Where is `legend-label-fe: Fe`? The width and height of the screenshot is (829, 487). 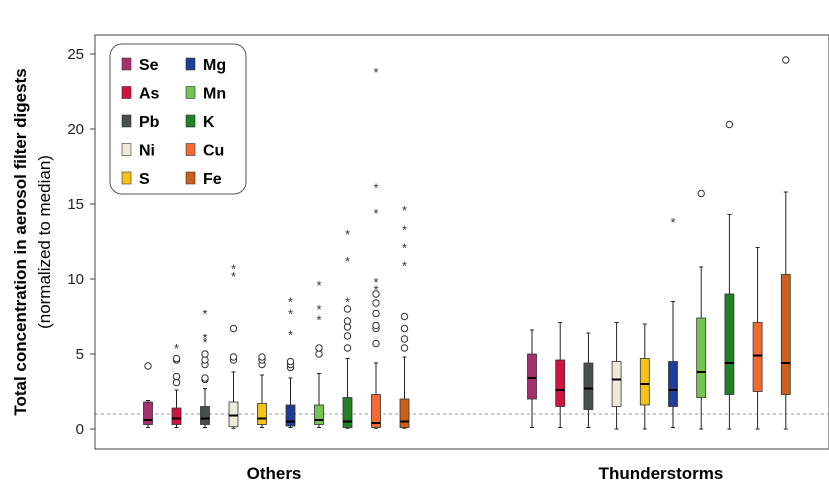 legend-label-fe: Fe is located at coordinates (212, 179).